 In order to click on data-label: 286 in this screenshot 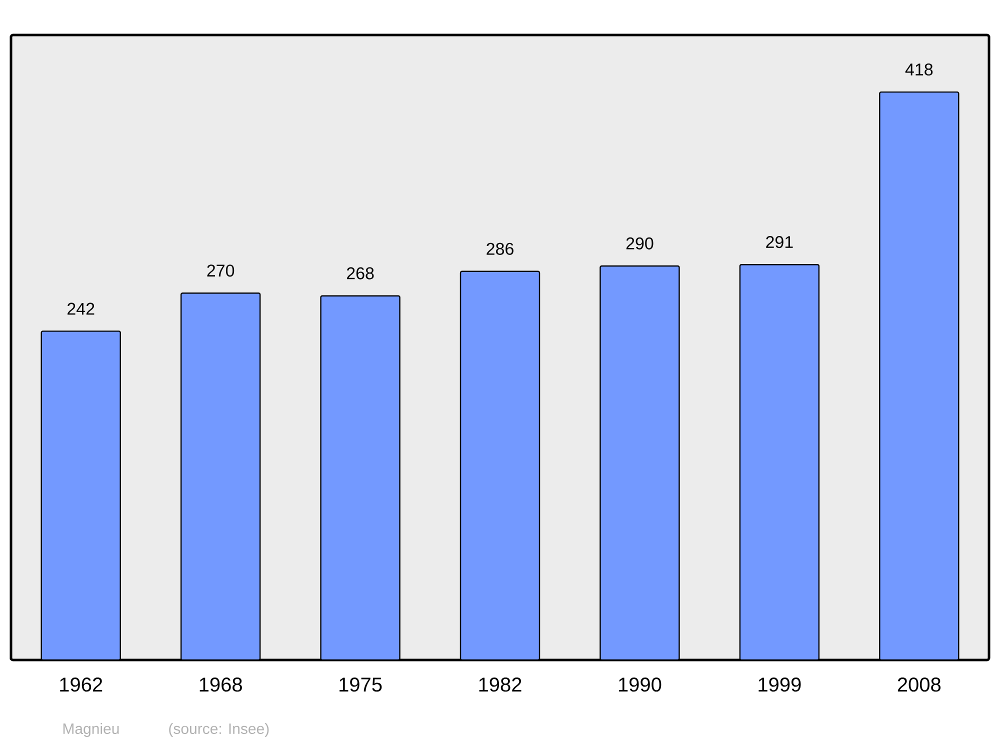, I will do `click(500, 248)`.